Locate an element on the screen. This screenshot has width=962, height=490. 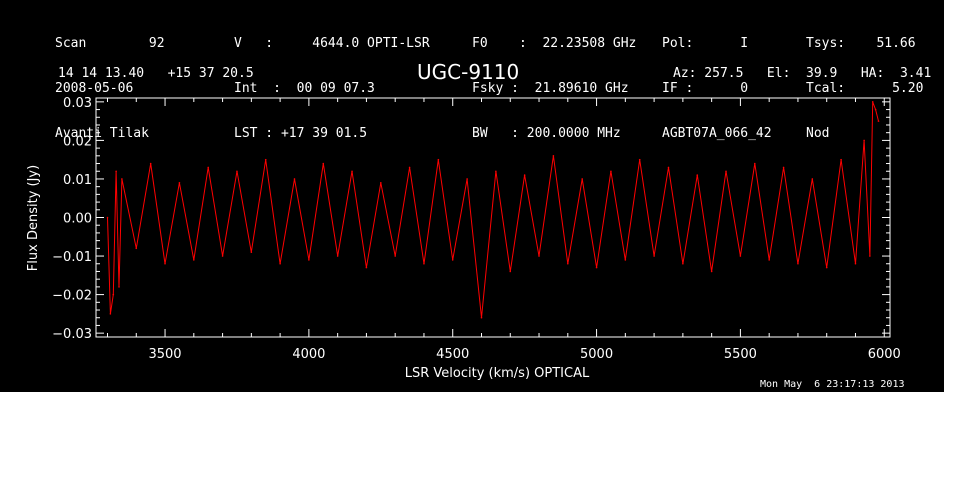
az-el-ha: Az: 257.5 El: 39.9 HA: 3.41 is located at coordinates (802, 73).